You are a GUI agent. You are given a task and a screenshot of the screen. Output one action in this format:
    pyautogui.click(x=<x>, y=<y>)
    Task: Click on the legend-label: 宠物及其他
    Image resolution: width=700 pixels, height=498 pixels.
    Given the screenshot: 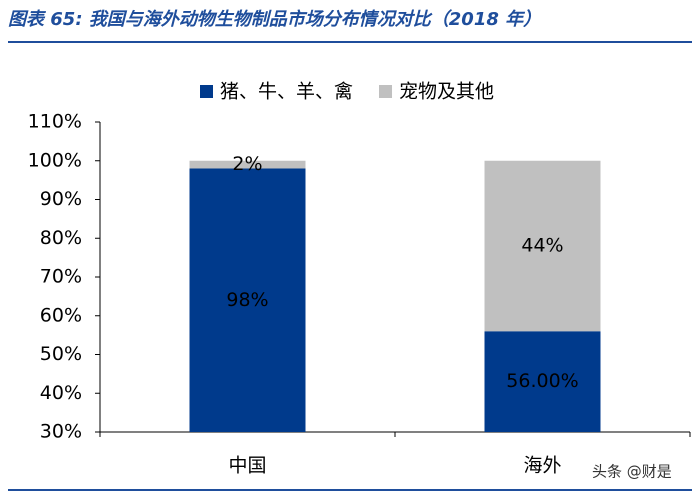 What is the action you would take?
    pyautogui.click(x=446, y=92)
    